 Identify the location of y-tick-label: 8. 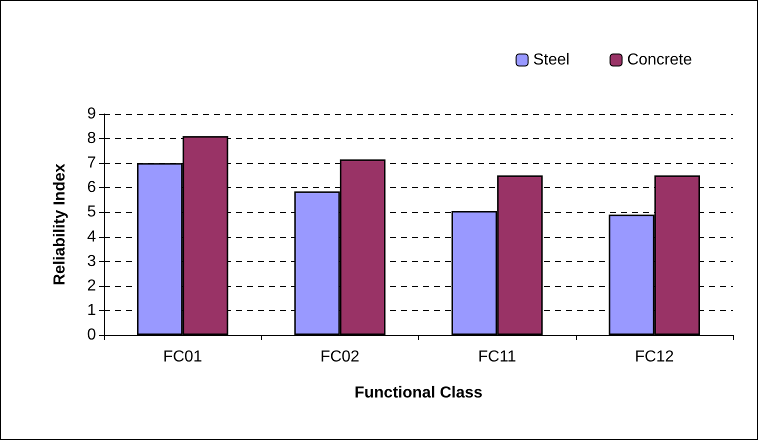
(91, 139).